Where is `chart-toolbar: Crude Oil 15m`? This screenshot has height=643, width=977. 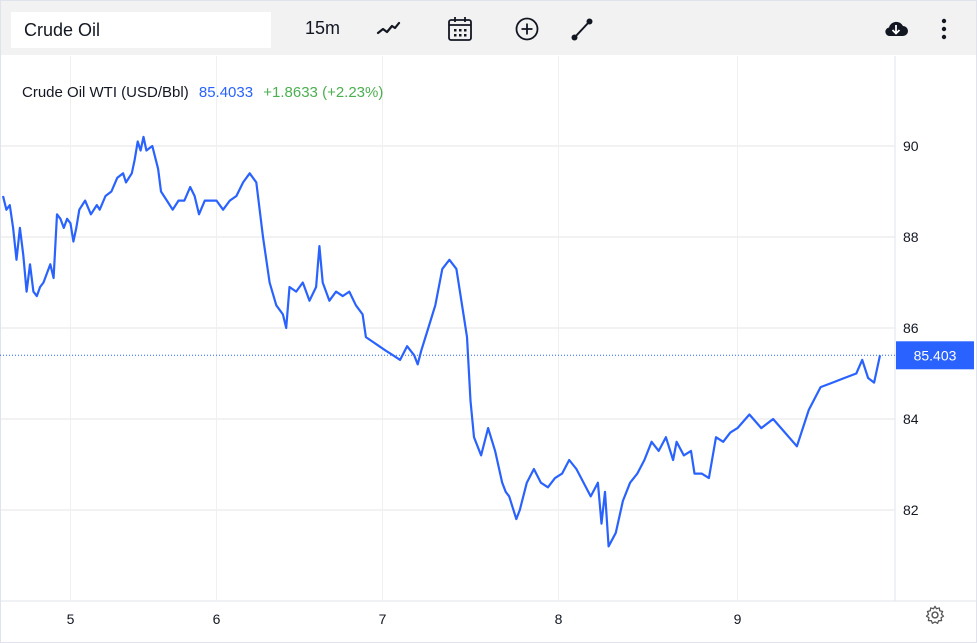
chart-toolbar: Crude Oil 15m is located at coordinates (488, 28).